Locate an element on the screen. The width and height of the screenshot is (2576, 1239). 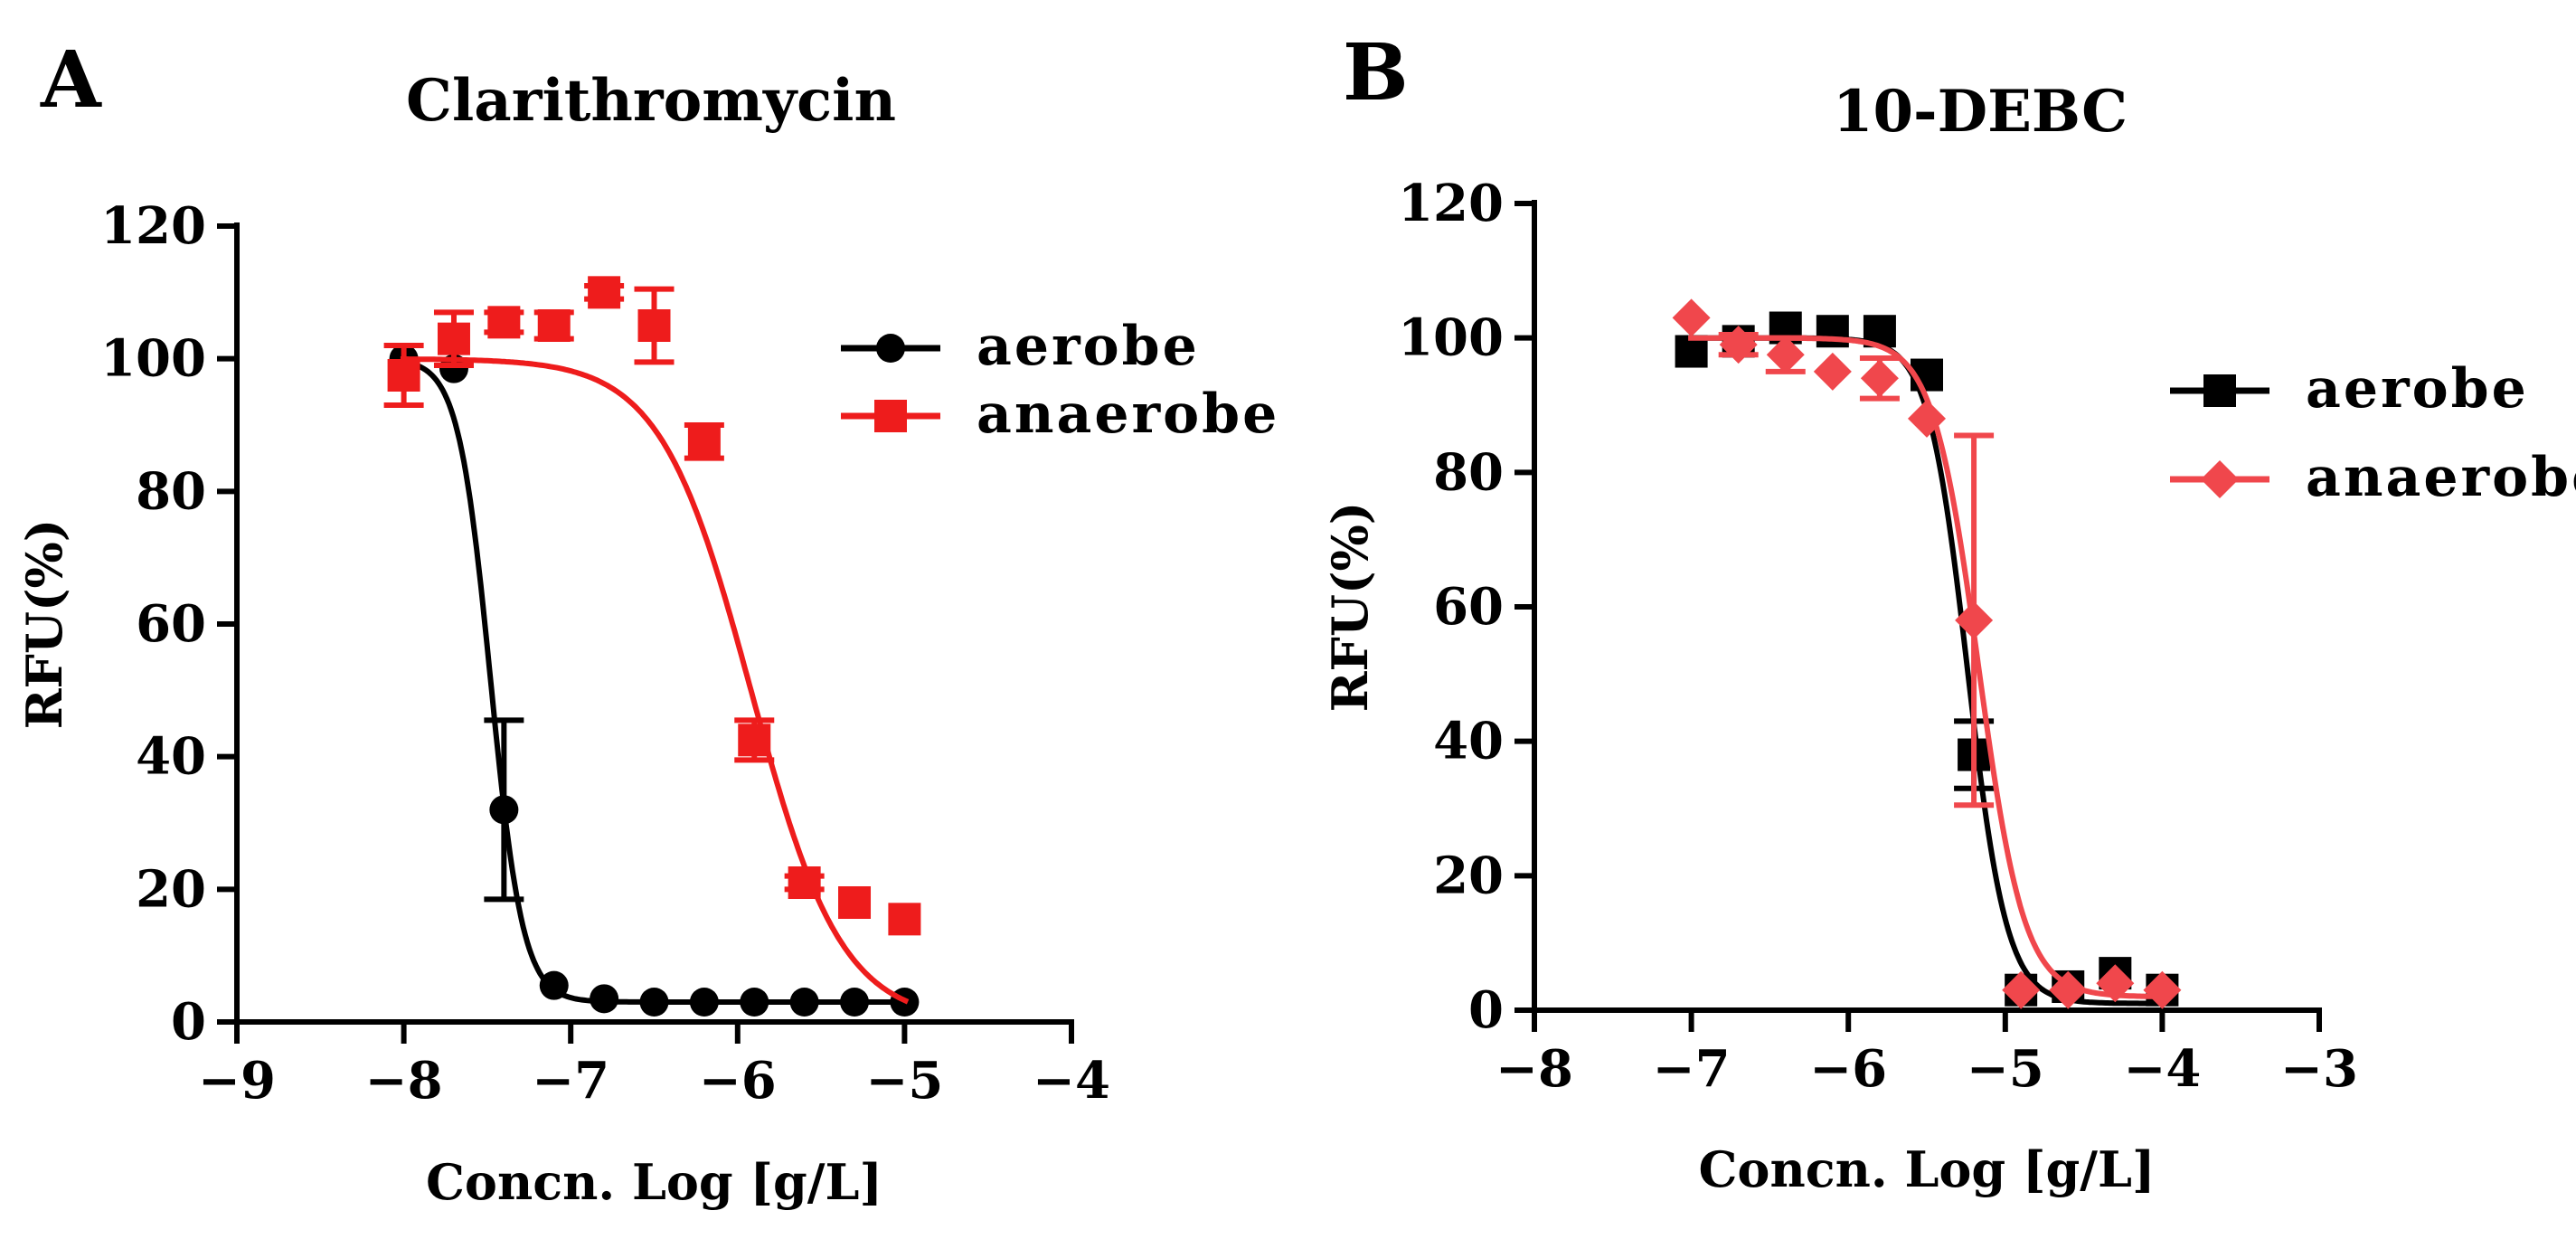
panel-b-legend-anaerobe: anaerobe is located at coordinates (2373, 477).